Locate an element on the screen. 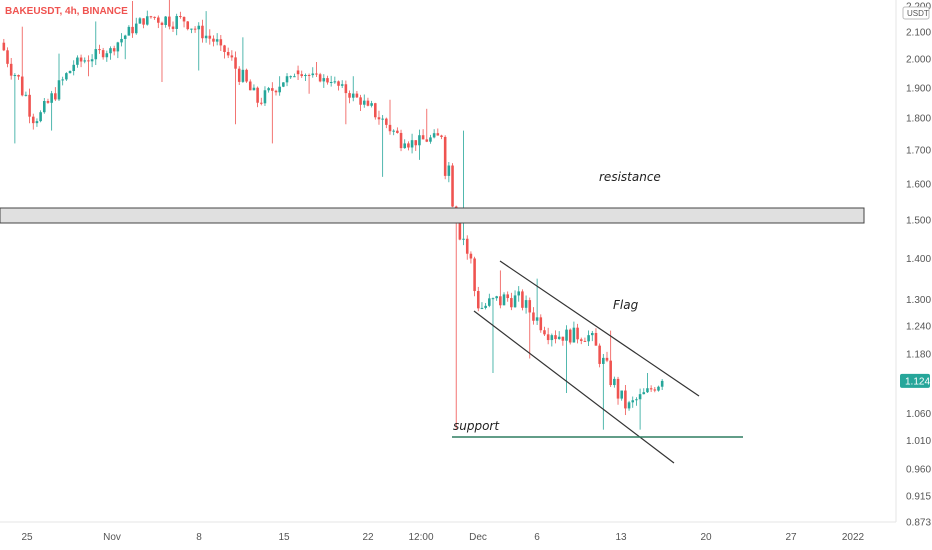 Image resolution: width=932 pixels, height=550 pixels. symbol-title: BAKEUSDT, 4h, BINANCE is located at coordinates (66, 11).